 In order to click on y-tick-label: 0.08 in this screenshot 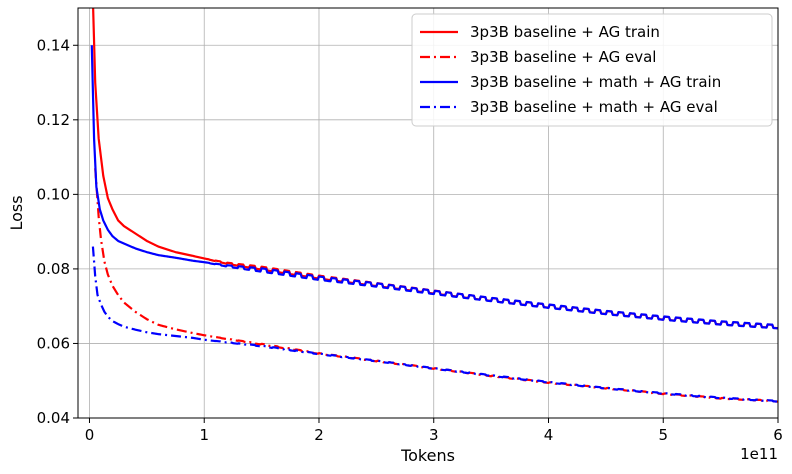, I will do `click(53, 269)`.